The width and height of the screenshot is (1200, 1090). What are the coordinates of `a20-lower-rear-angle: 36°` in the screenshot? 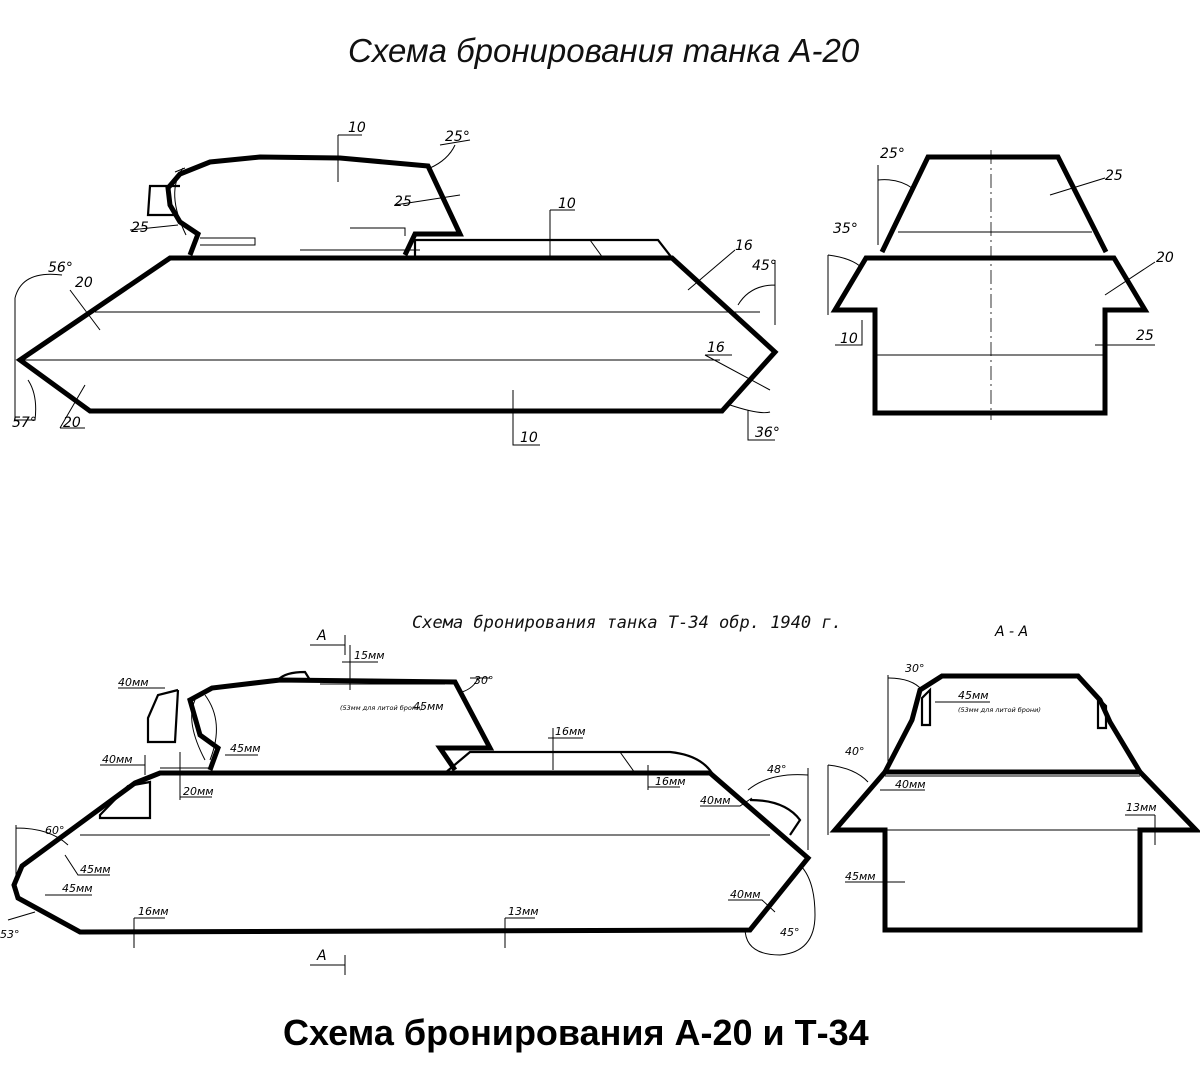 It's located at (767, 433).